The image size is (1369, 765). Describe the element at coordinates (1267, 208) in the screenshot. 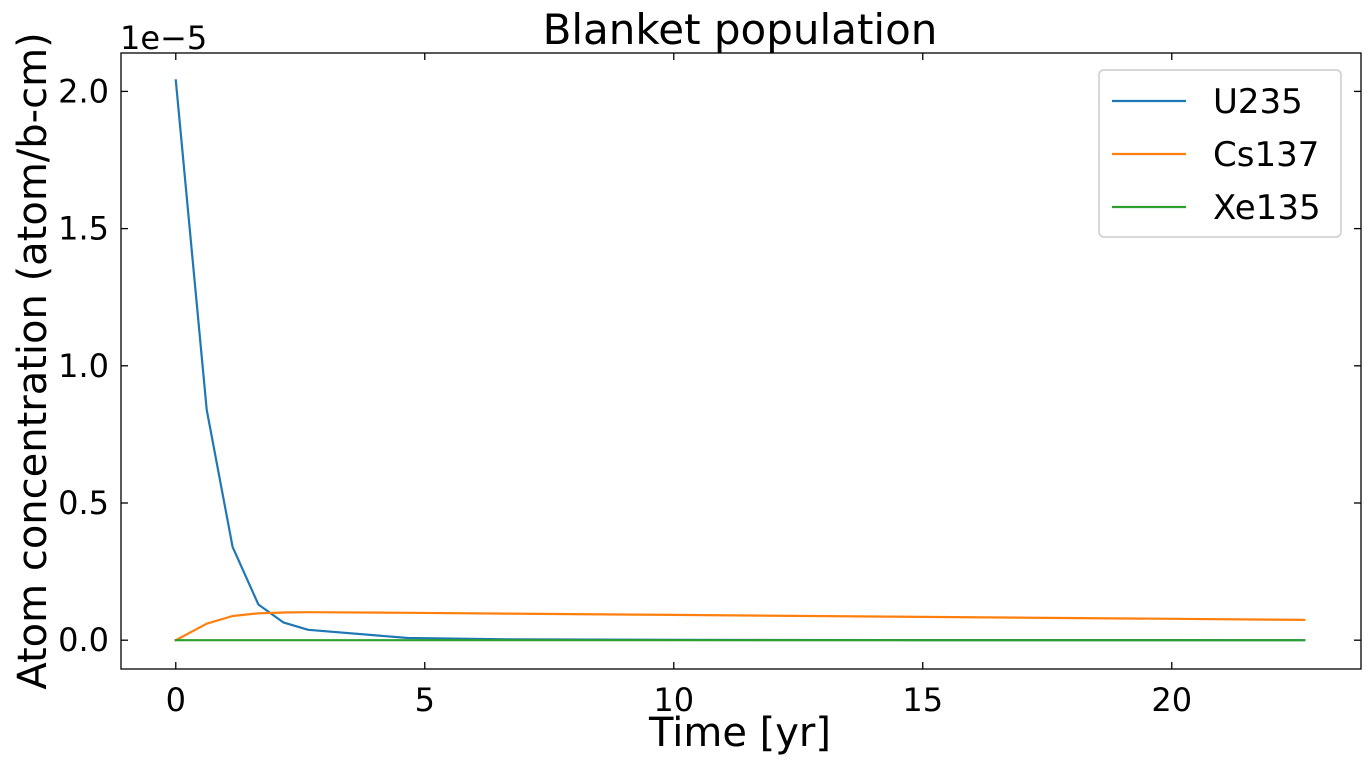

I see `legend-label-xe135: Xe135` at that location.